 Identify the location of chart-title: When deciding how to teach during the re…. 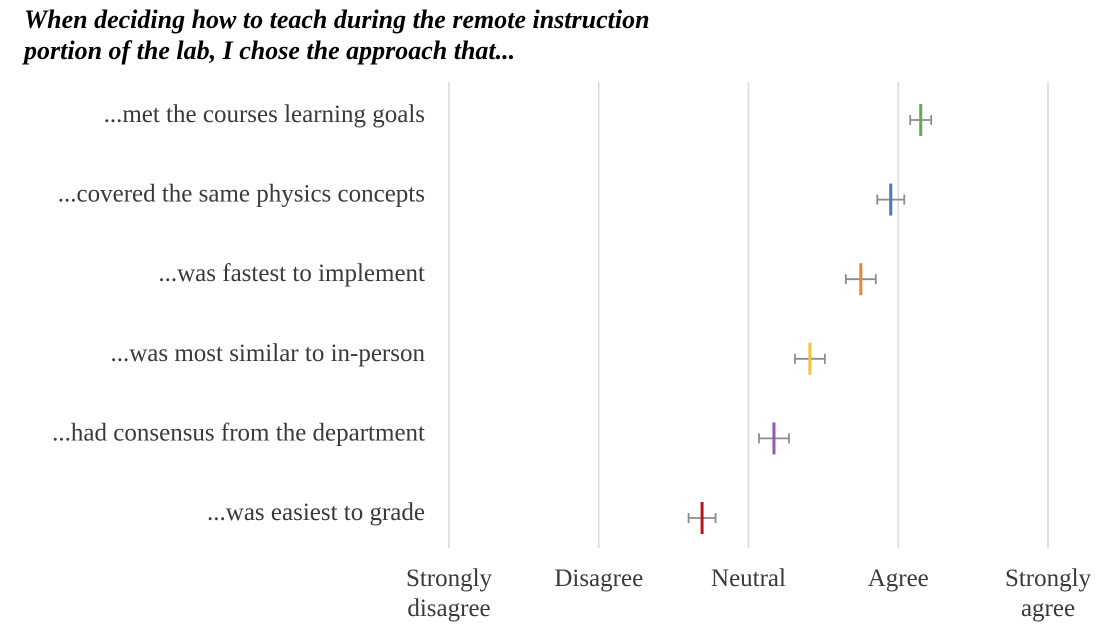
(404, 35).